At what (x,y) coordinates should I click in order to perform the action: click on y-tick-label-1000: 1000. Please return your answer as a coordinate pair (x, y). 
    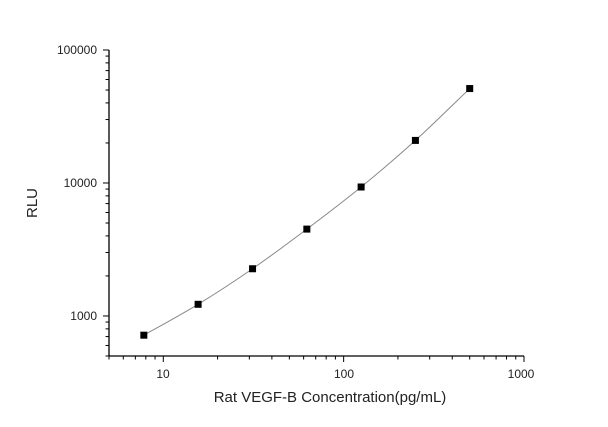
    Looking at the image, I should click on (83, 316).